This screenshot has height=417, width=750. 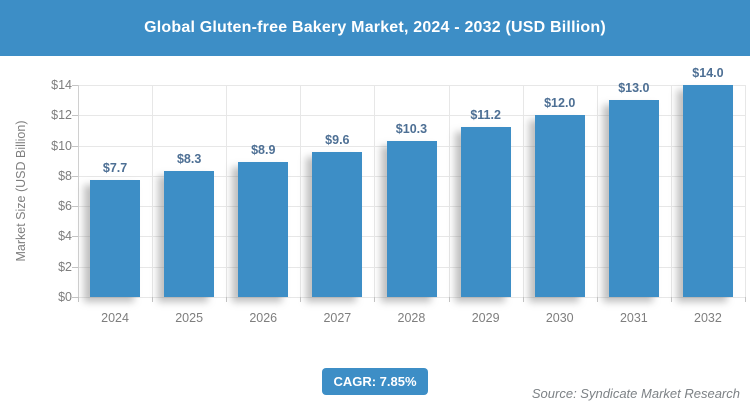 What do you see at coordinates (708, 318) in the screenshot?
I see `x-axis-tick-label: 2032` at bounding box center [708, 318].